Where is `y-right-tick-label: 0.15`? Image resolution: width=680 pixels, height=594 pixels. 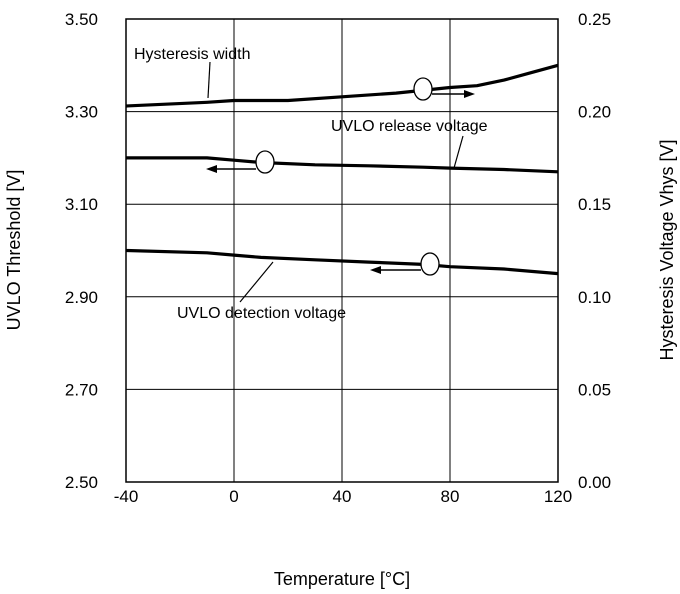
y-right-tick-label: 0.15 is located at coordinates (594, 204).